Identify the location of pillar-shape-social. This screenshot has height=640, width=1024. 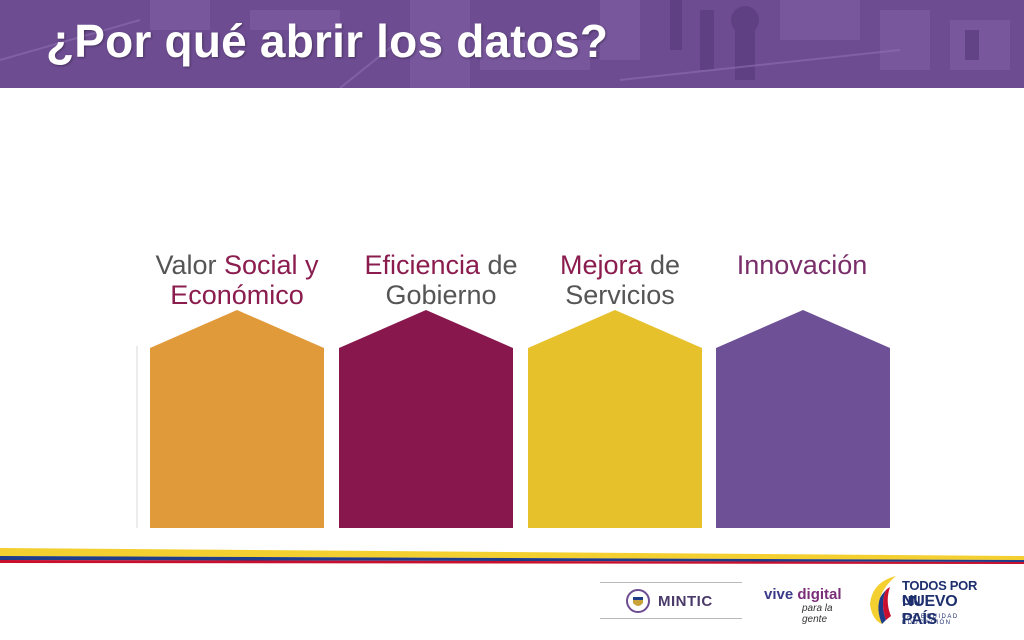
(237, 419).